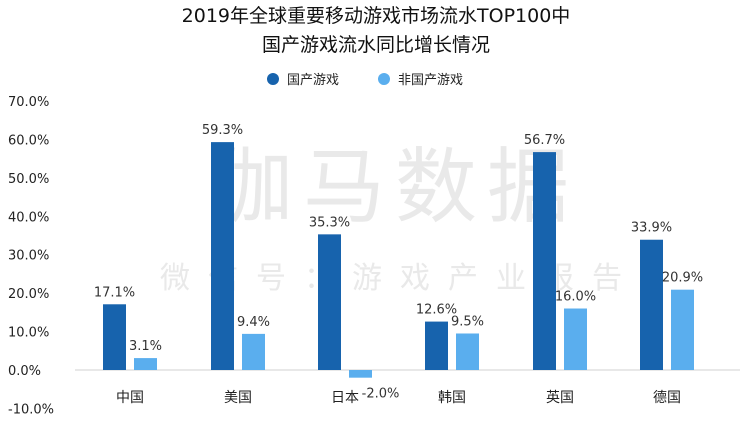 The image size is (752, 423). I want to click on y-tick-label: 70.0%, so click(28, 102).